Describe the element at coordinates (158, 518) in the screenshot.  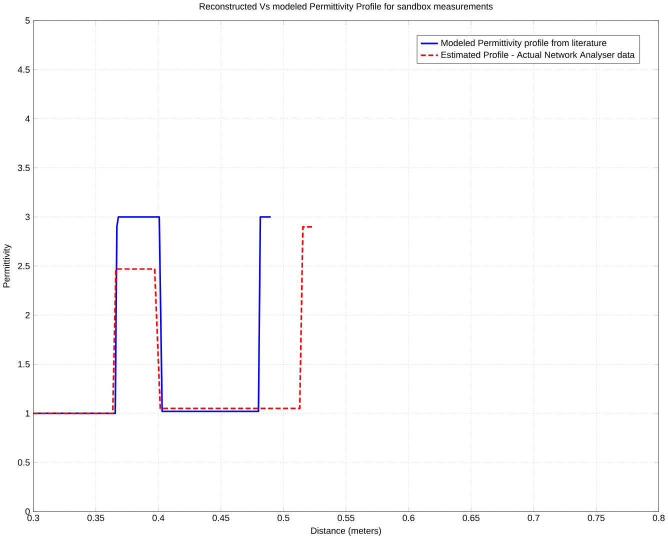
I see `x-tick-label: 0.4` at that location.